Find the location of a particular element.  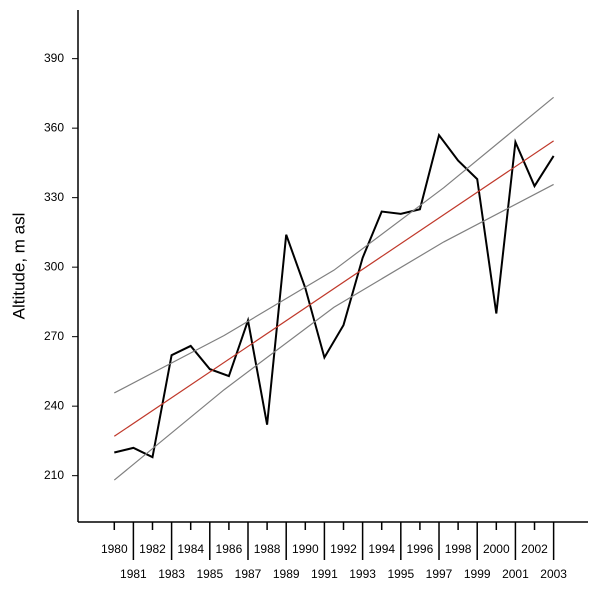

x-tick-label: 1987 is located at coordinates (248, 574).